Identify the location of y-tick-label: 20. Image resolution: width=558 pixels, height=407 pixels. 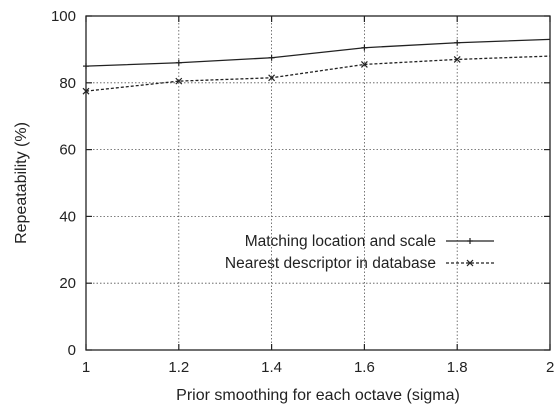
(67, 283).